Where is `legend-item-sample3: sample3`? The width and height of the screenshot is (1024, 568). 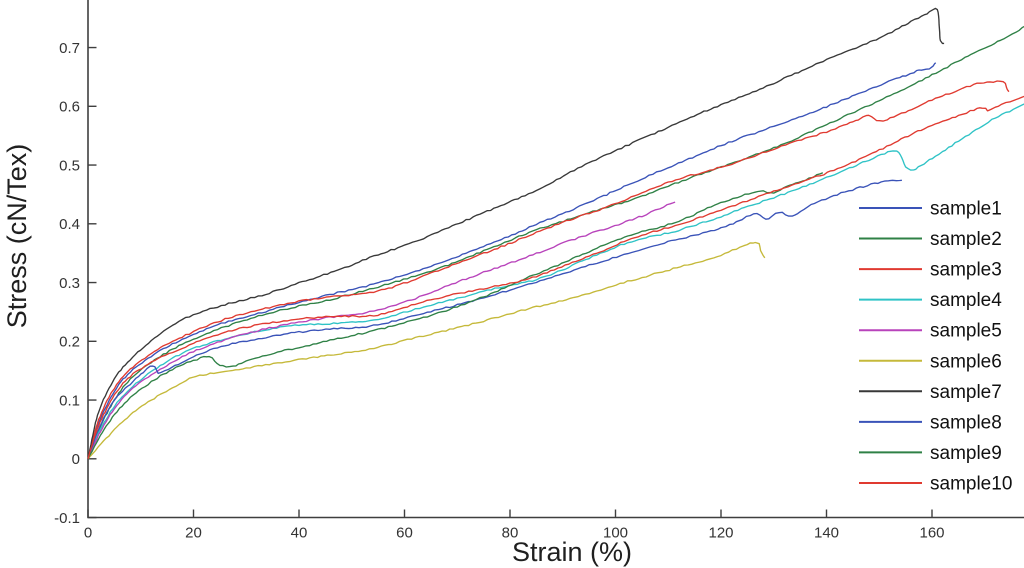 legend-item-sample3: sample3 is located at coordinates (930, 270).